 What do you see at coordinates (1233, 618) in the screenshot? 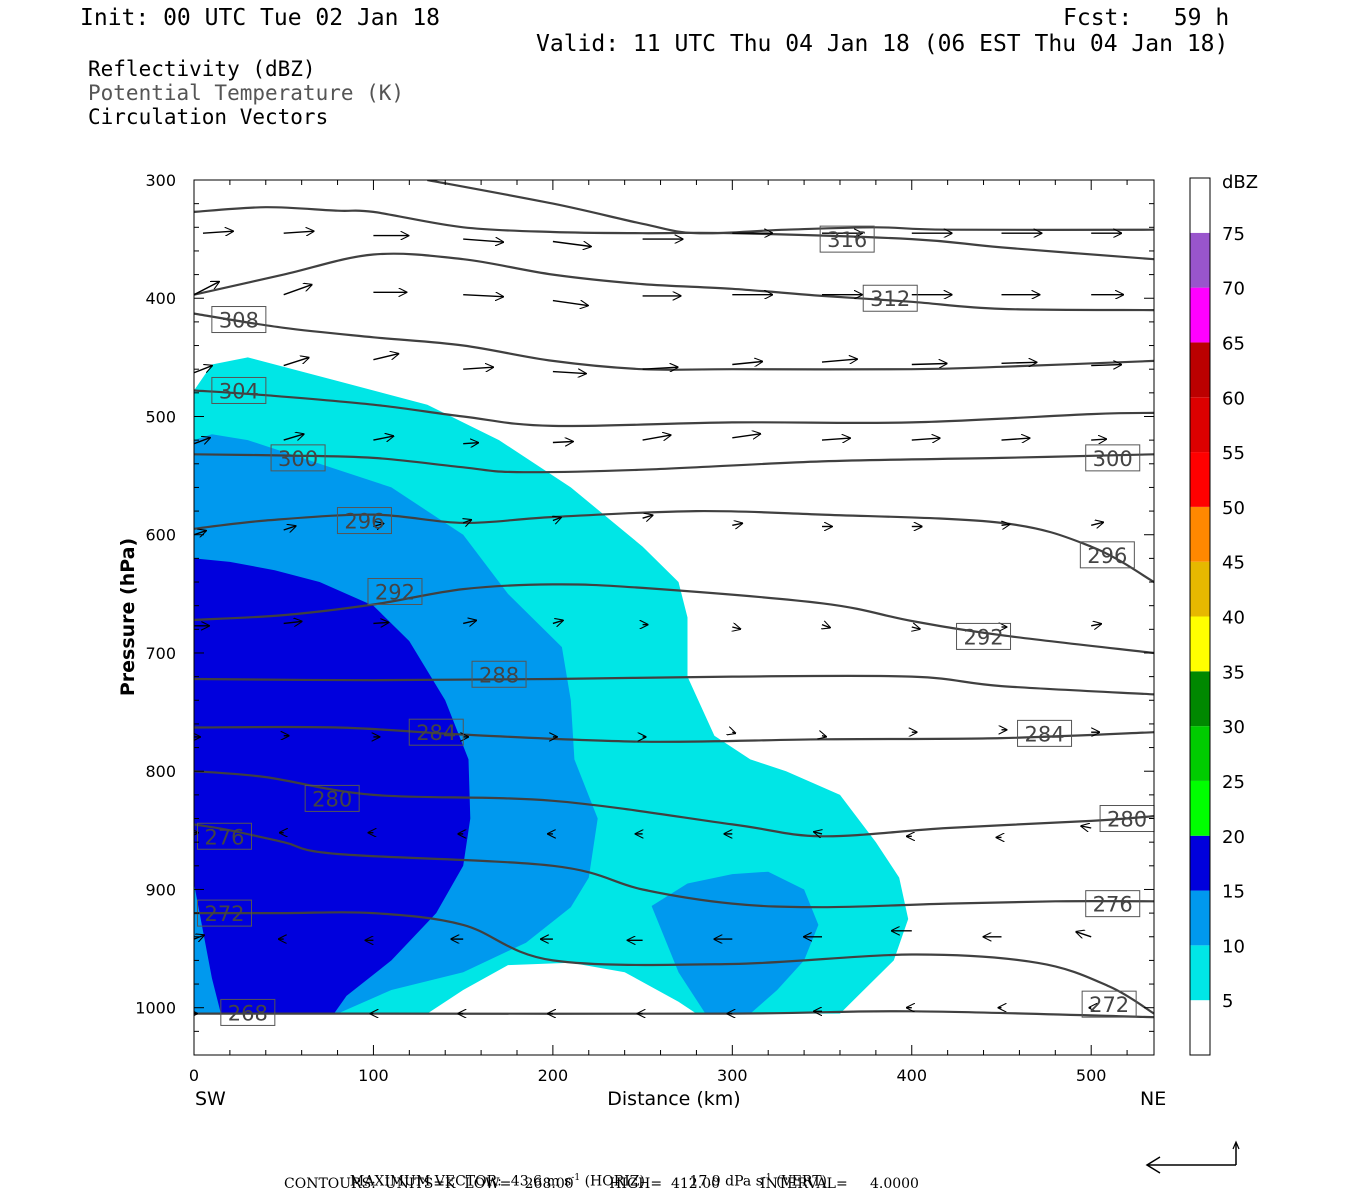
I see `colorbar-label: 40` at bounding box center [1233, 618].